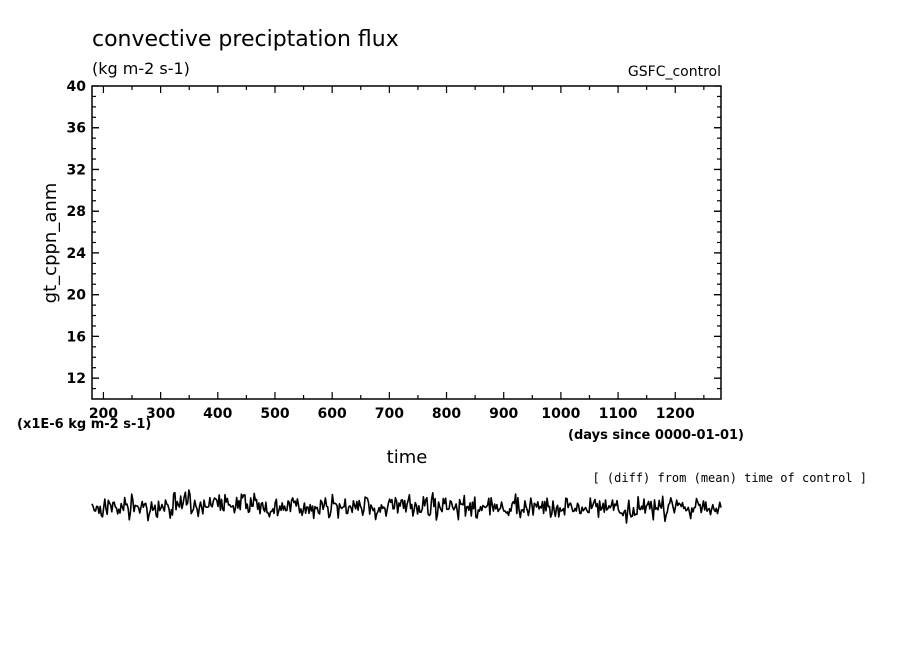  Describe the element at coordinates (560, 414) in the screenshot. I see `x-tick-label: 1000` at that location.